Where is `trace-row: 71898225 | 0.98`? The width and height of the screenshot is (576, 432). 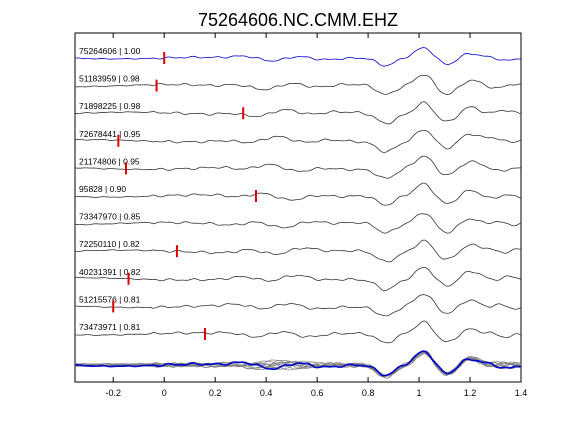 trace-row: 71898225 | 0.98 is located at coordinates (298, 113).